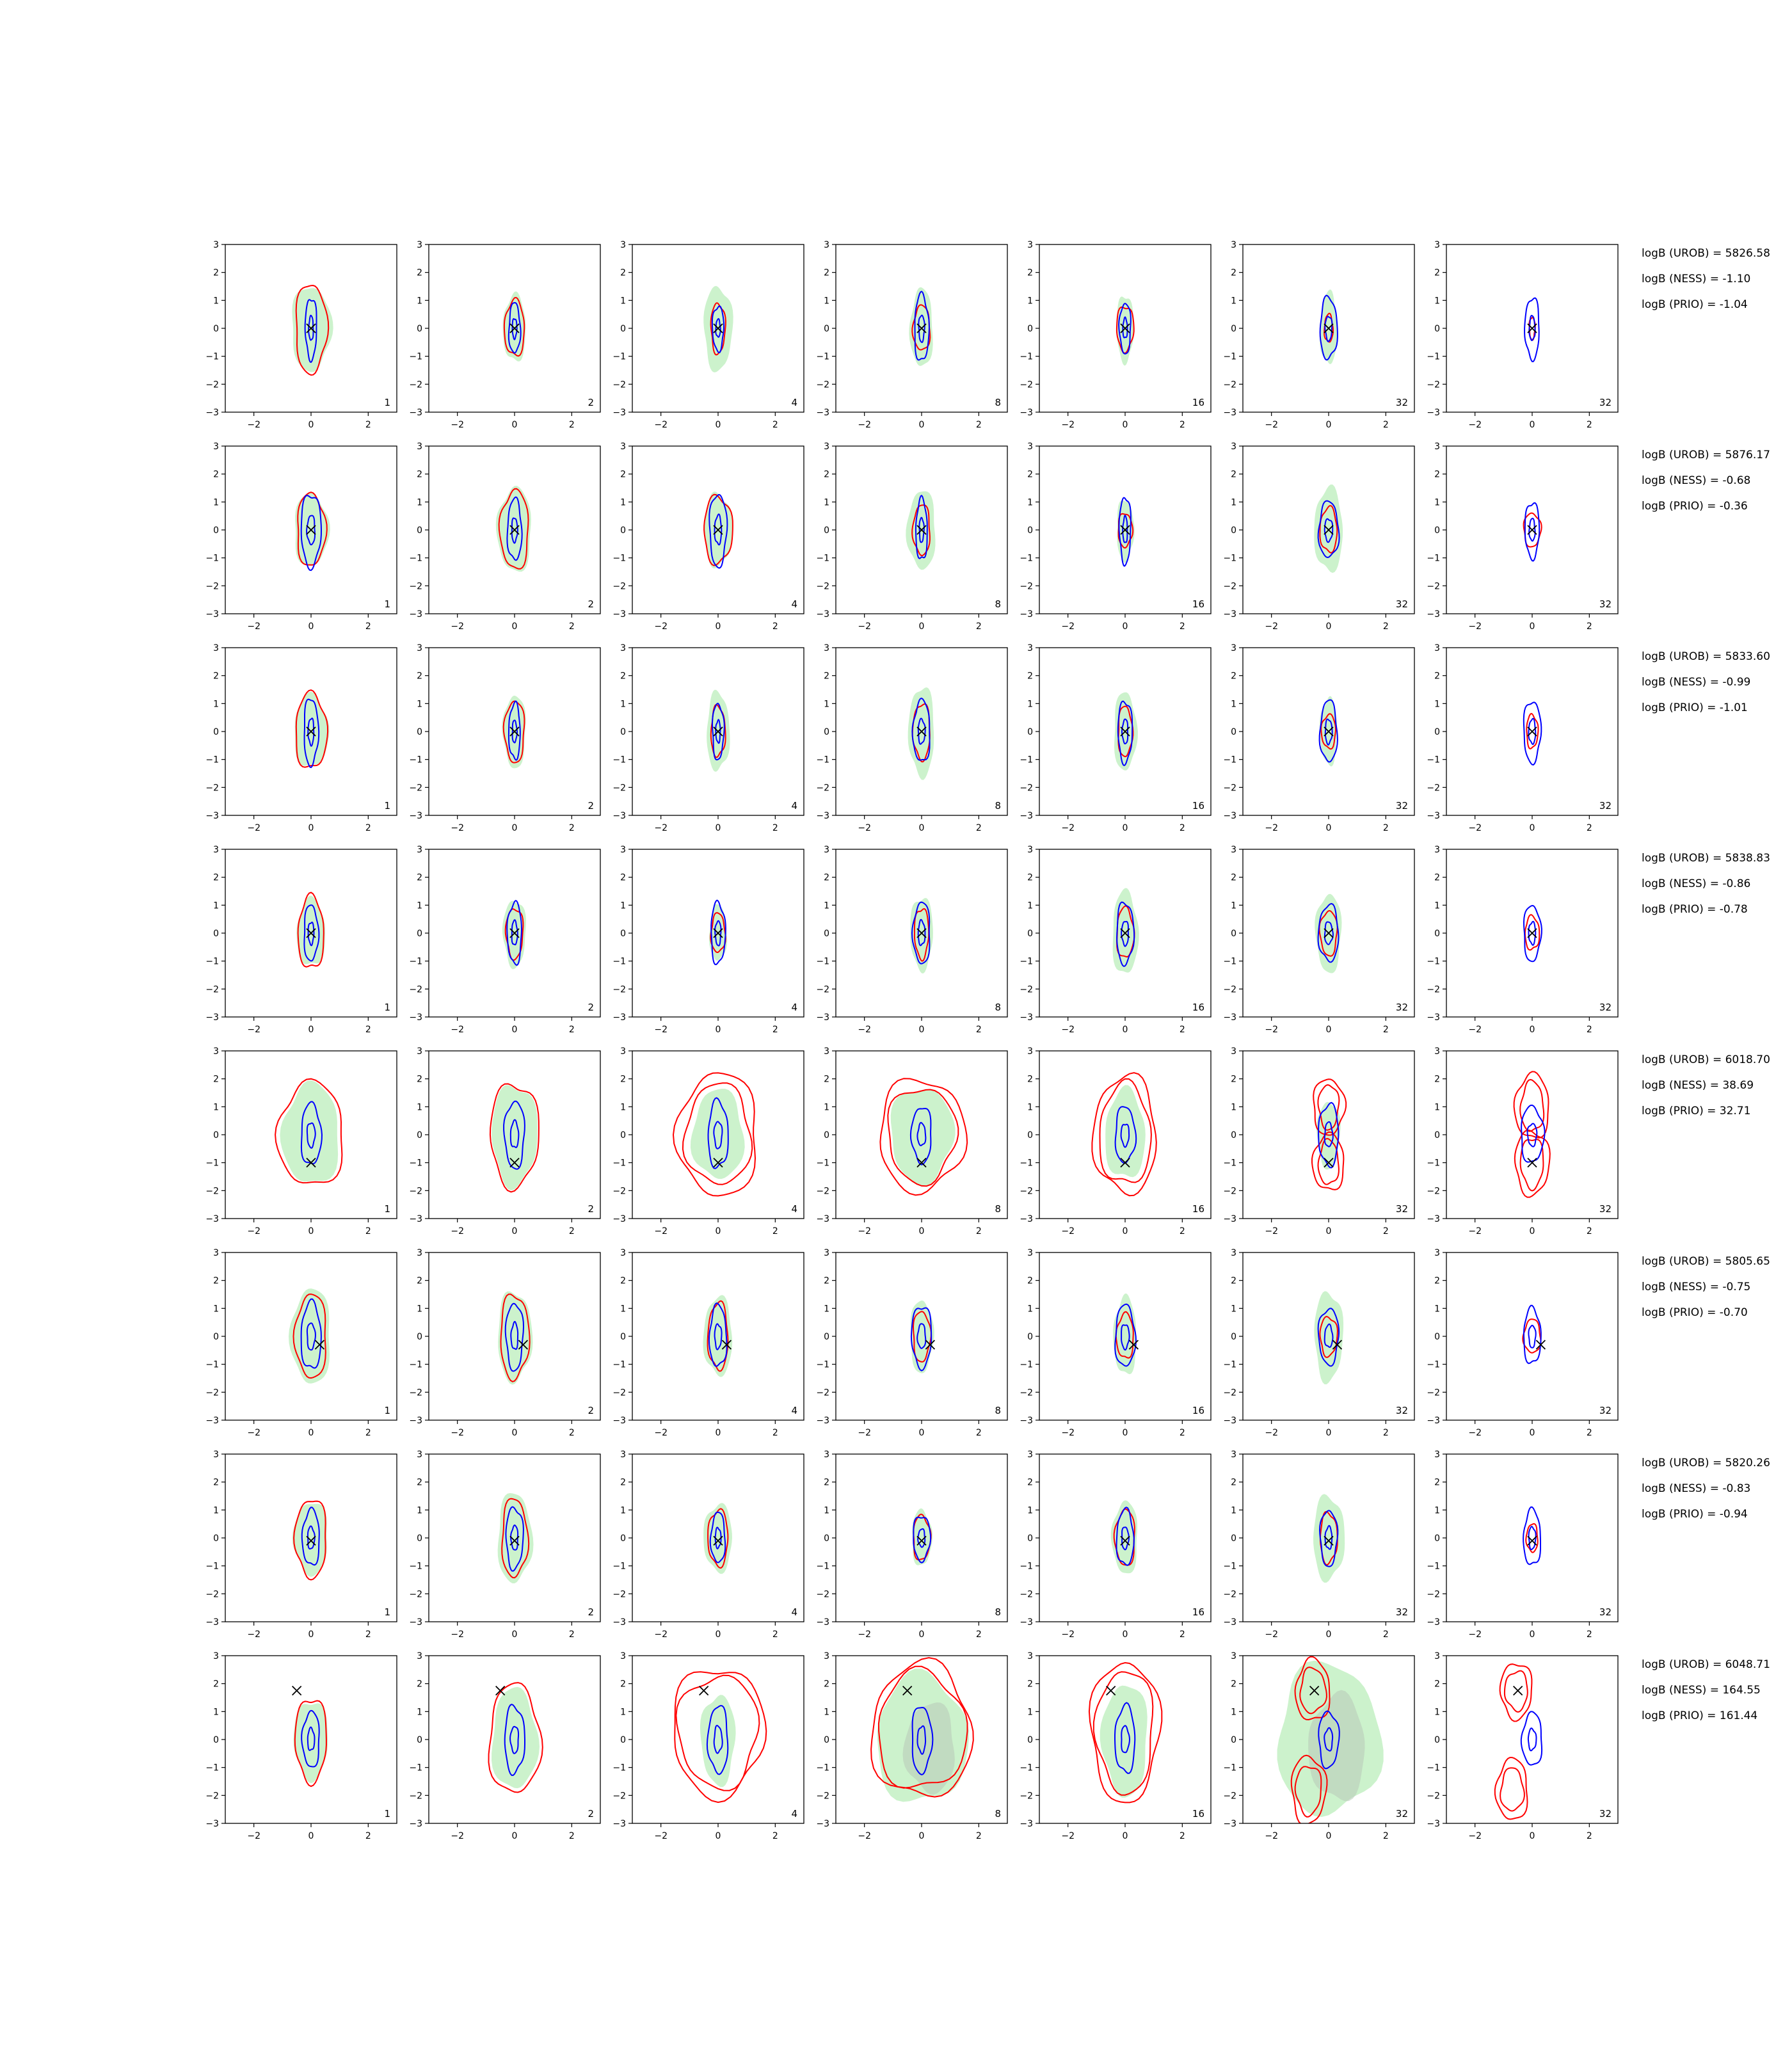 The width and height of the screenshot is (1792, 2048). What do you see at coordinates (505, 537) in the screenshot?
I see `panel-r2-c2: −3 −2 −1 0 1 2 3 −2 0 2 2` at bounding box center [505, 537].